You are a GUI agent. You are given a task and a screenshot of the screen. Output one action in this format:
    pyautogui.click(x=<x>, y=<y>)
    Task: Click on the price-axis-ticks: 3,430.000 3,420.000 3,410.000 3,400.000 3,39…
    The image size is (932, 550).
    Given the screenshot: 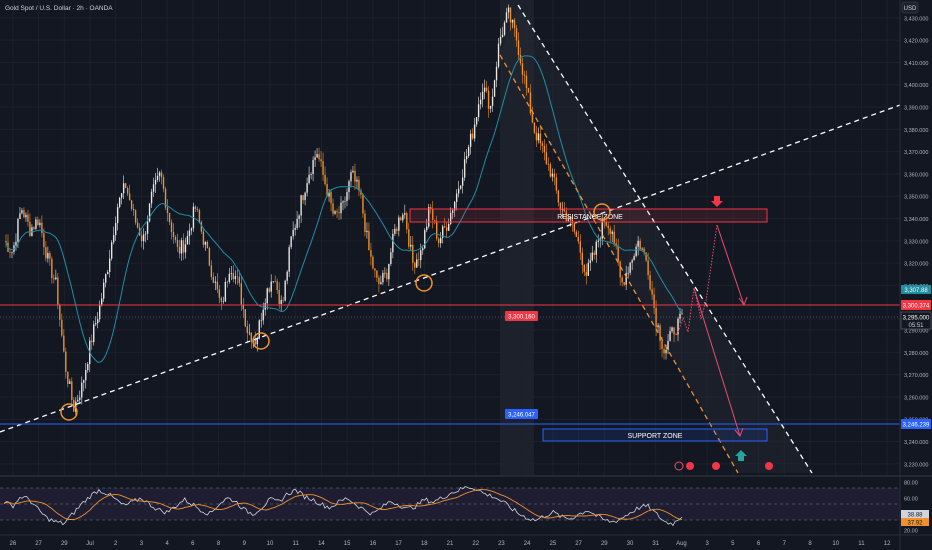 What is the action you would take?
    pyautogui.click(x=916, y=242)
    